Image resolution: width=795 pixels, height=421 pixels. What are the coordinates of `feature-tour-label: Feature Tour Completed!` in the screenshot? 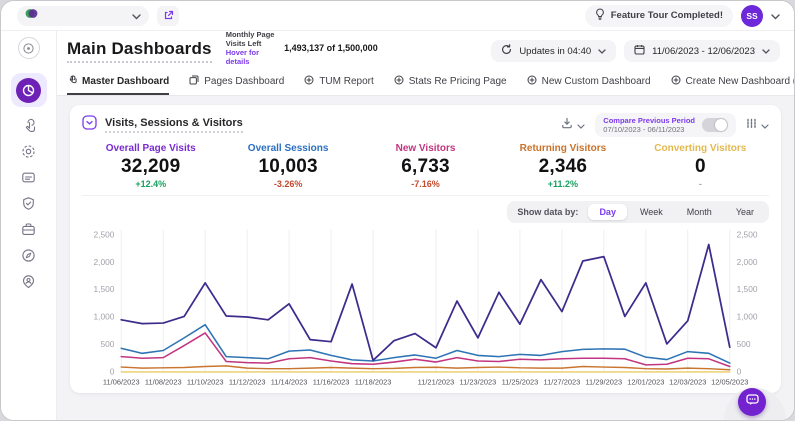 It's located at (666, 15).